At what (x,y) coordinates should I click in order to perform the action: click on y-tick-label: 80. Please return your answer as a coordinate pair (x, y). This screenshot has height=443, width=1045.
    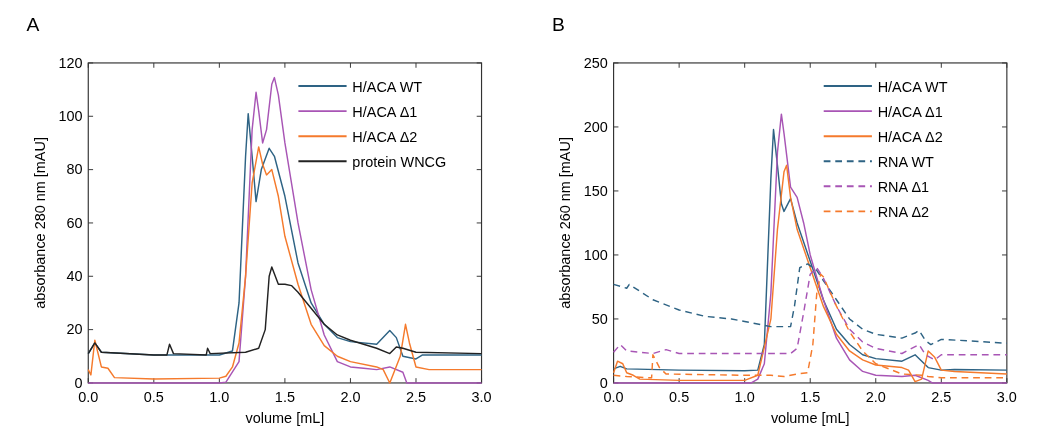
    Looking at the image, I should click on (74, 169).